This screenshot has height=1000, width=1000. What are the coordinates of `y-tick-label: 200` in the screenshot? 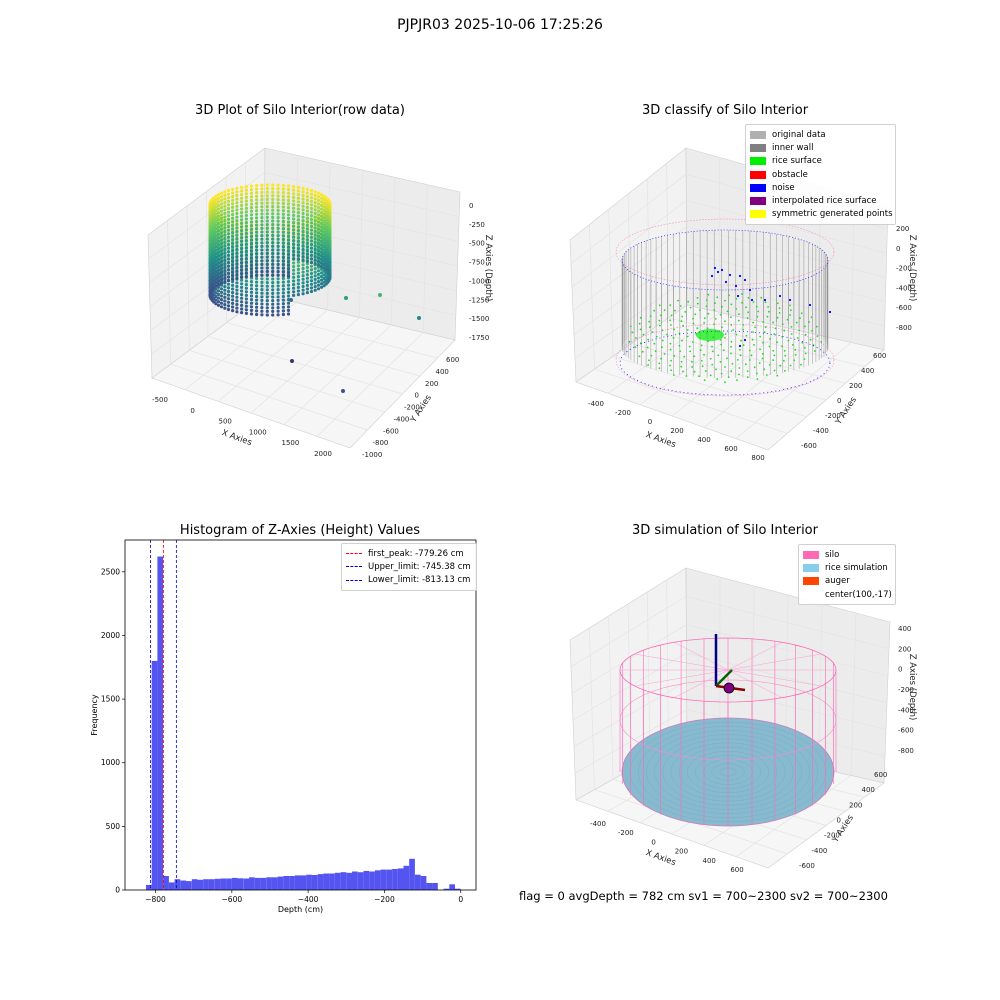 It's located at (855, 805).